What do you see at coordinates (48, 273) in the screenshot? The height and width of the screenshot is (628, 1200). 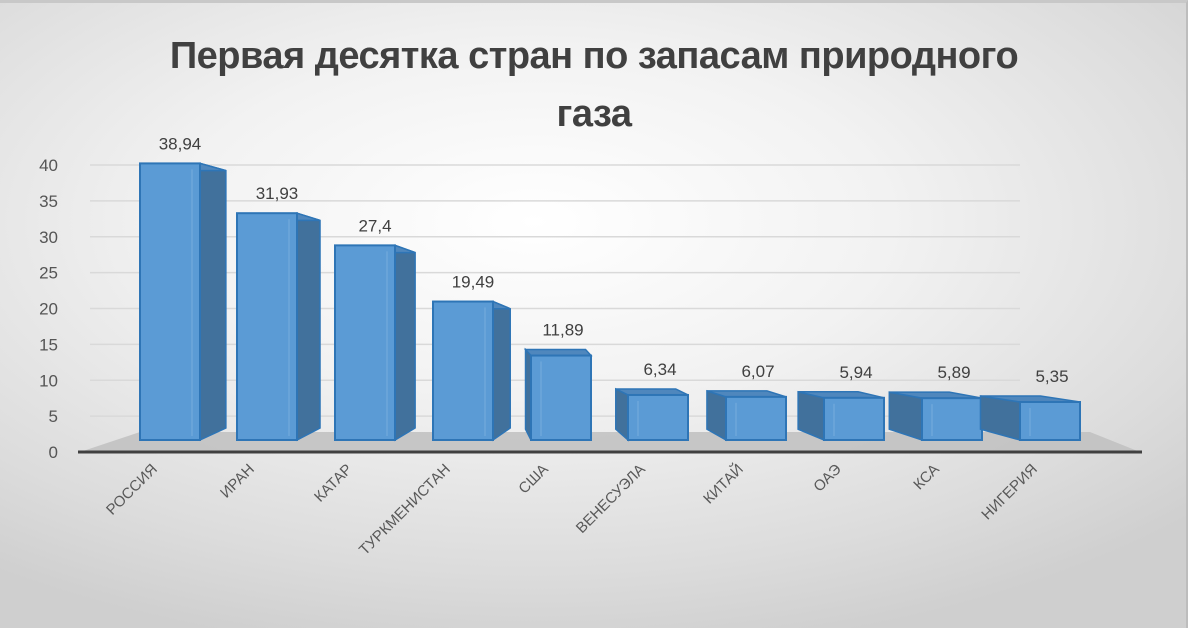 I see `y-tick-label: 25` at bounding box center [48, 273].